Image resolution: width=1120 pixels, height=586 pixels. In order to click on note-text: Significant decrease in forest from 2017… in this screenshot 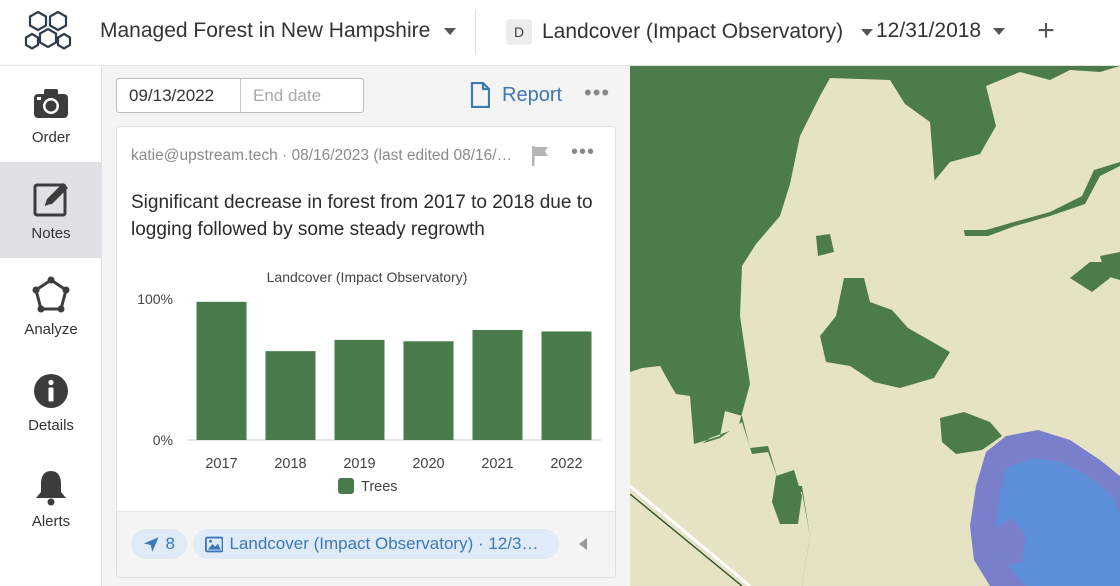, I will do `click(362, 216)`.